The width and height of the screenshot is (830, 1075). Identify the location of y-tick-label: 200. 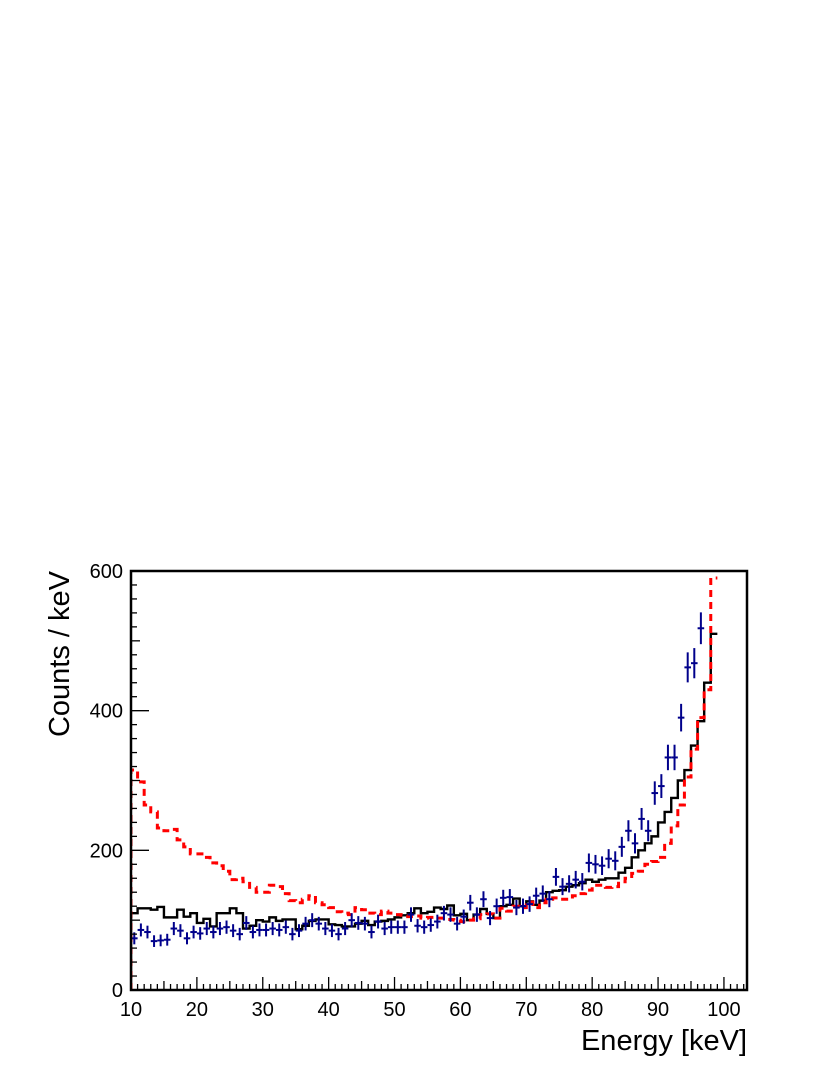
(106, 851).